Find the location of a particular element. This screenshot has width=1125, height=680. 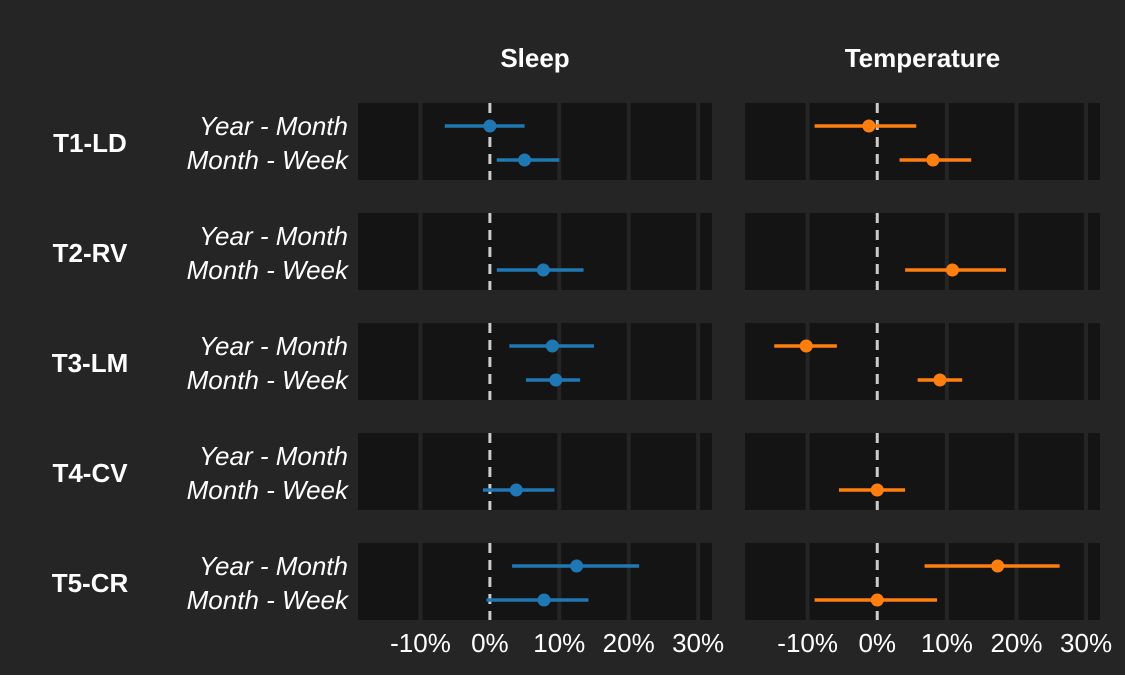

group-label-t1-ld: T1-LD is located at coordinates (90, 143).